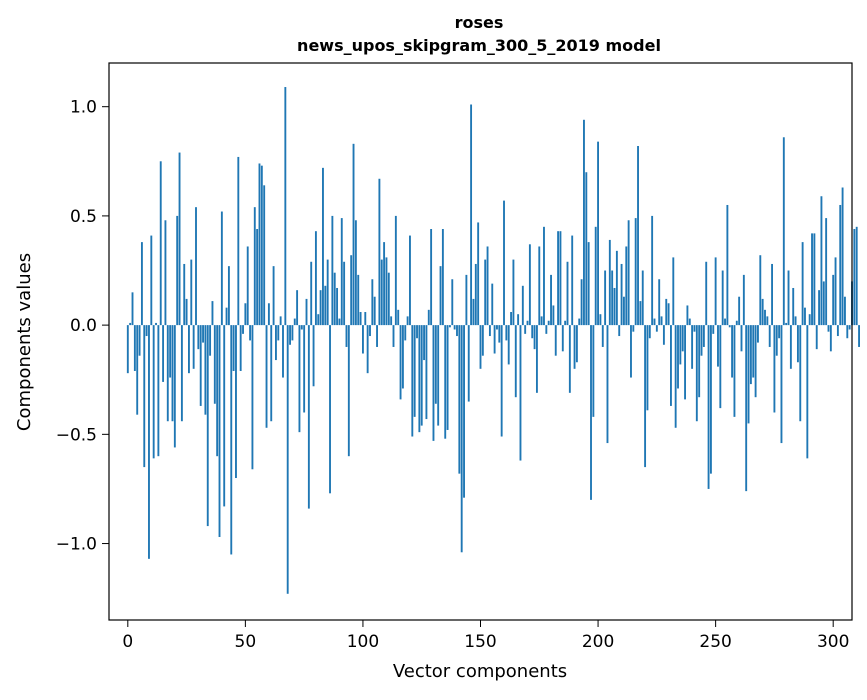 Image resolution: width=867 pixels, height=700 pixels. What do you see at coordinates (76, 545) in the screenshot?
I see `y-tick-label: −1.0` at bounding box center [76, 545].